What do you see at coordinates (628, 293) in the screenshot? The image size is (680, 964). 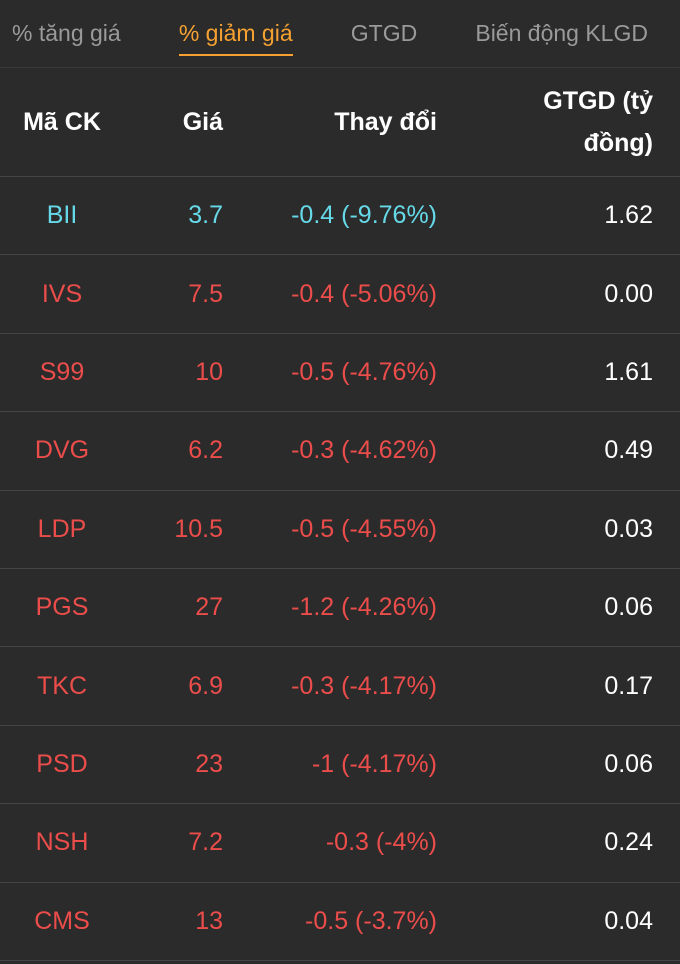 I see `cell: 0.00` at bounding box center [628, 293].